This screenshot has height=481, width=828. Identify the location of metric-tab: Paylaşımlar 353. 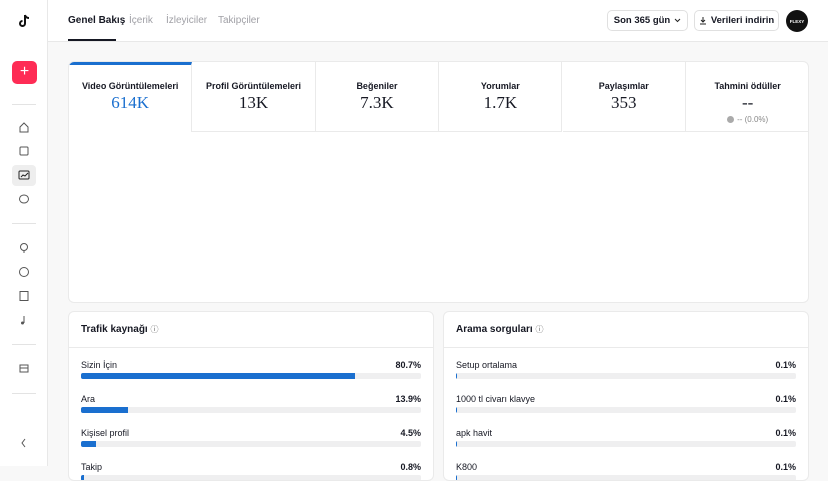
(624, 97).